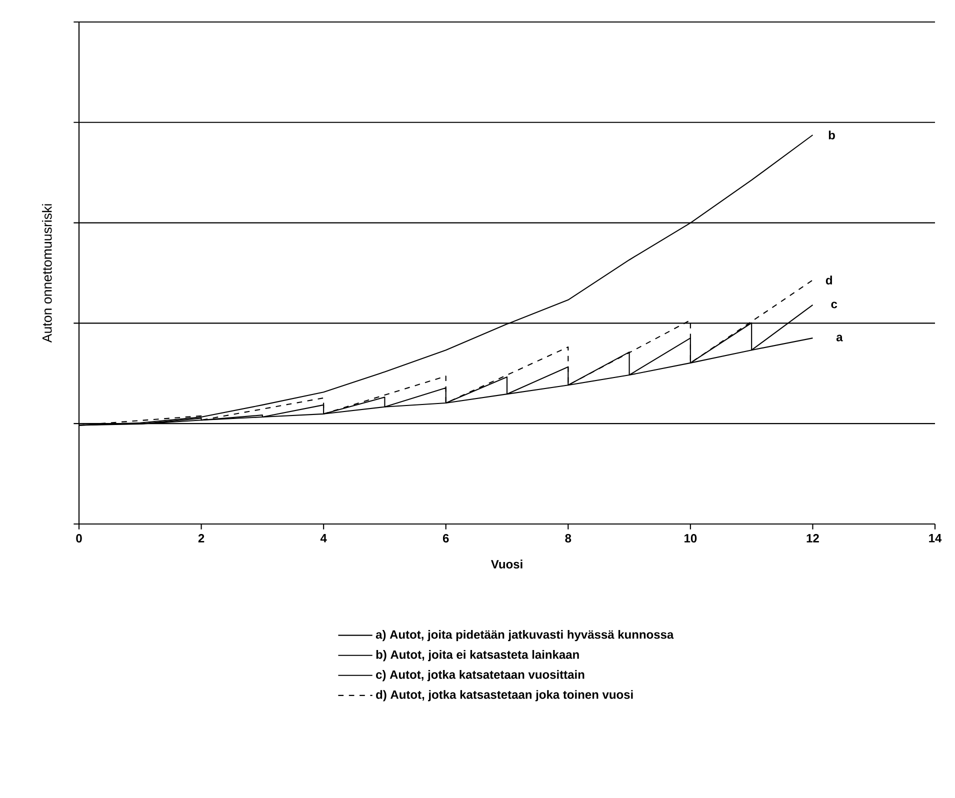 The height and width of the screenshot is (798, 955). Describe the element at coordinates (525, 636) in the screenshot. I see `legend-label: a) Autot, joita pidetään jatkuvasti hyvässä kunnossa` at that location.